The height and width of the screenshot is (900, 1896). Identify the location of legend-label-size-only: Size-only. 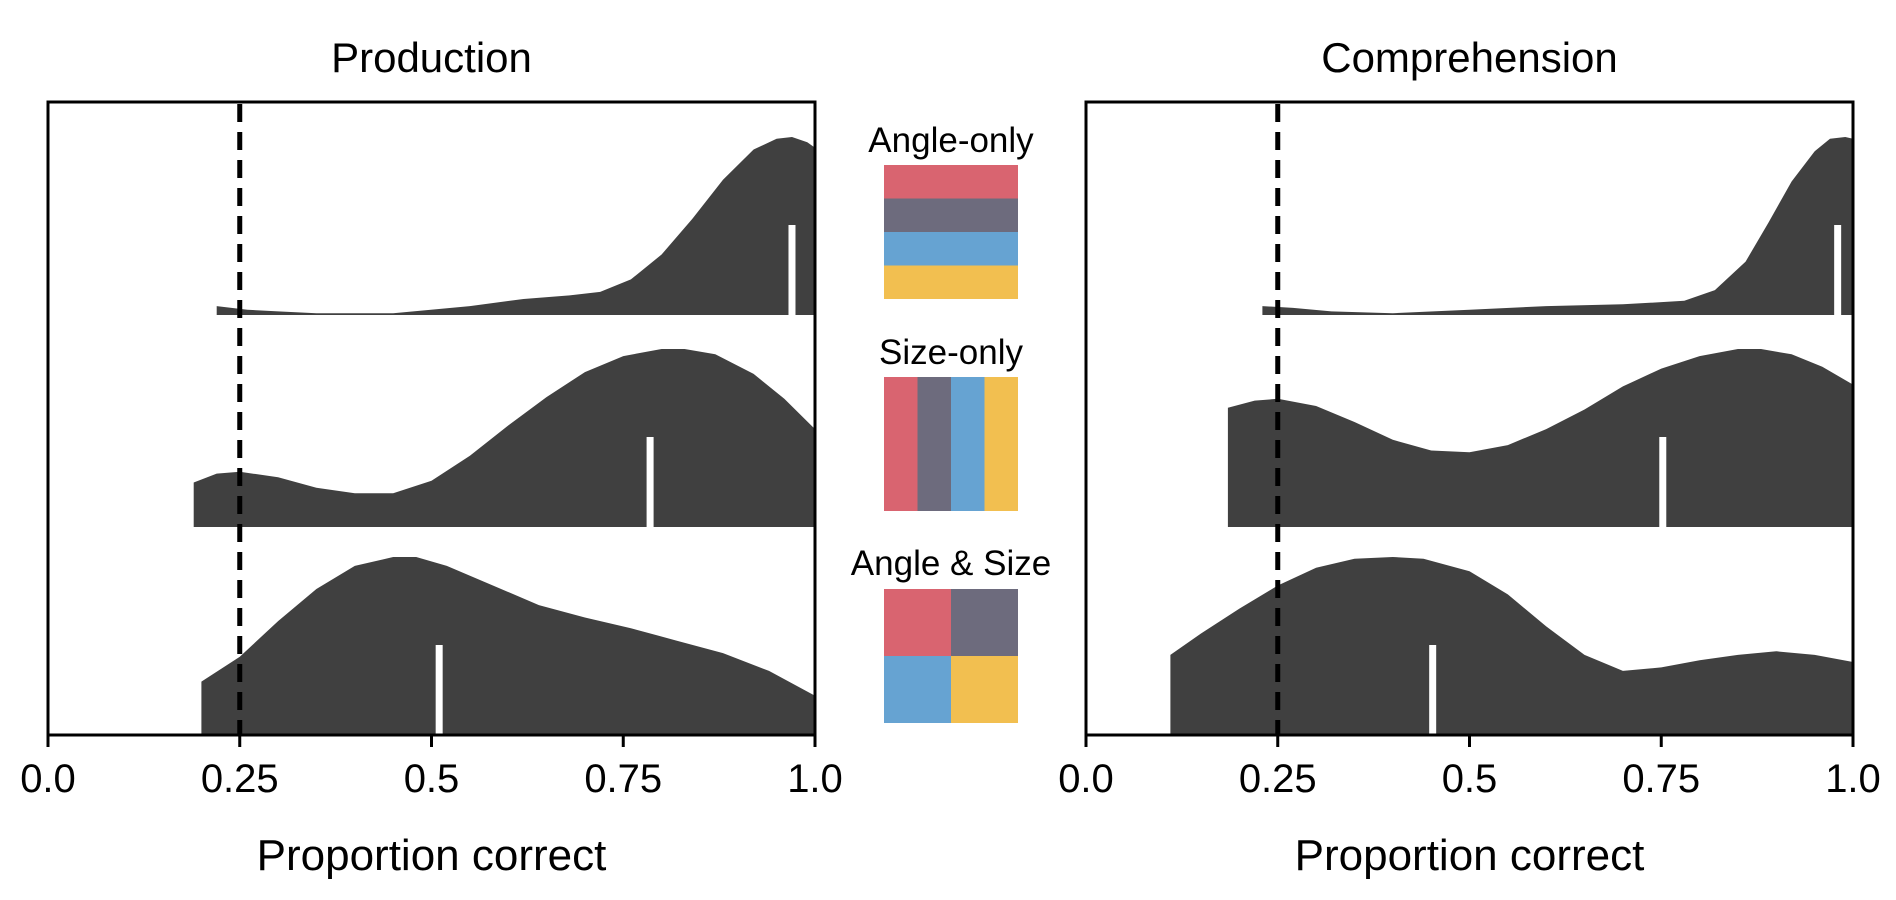
(951, 352).